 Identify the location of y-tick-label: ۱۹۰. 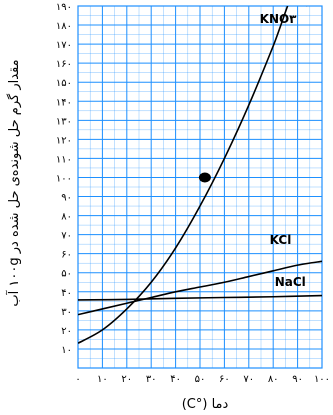
(64, 7).